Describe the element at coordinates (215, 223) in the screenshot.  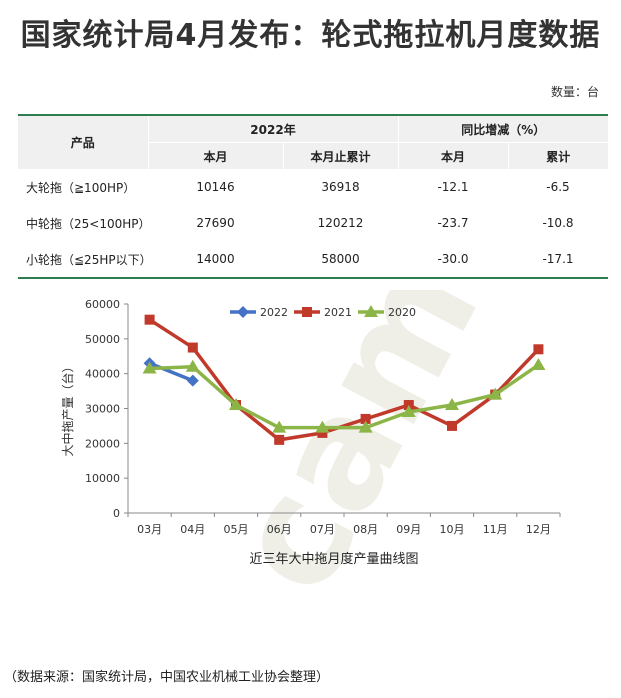
I see `cell-month: 27690` at that location.